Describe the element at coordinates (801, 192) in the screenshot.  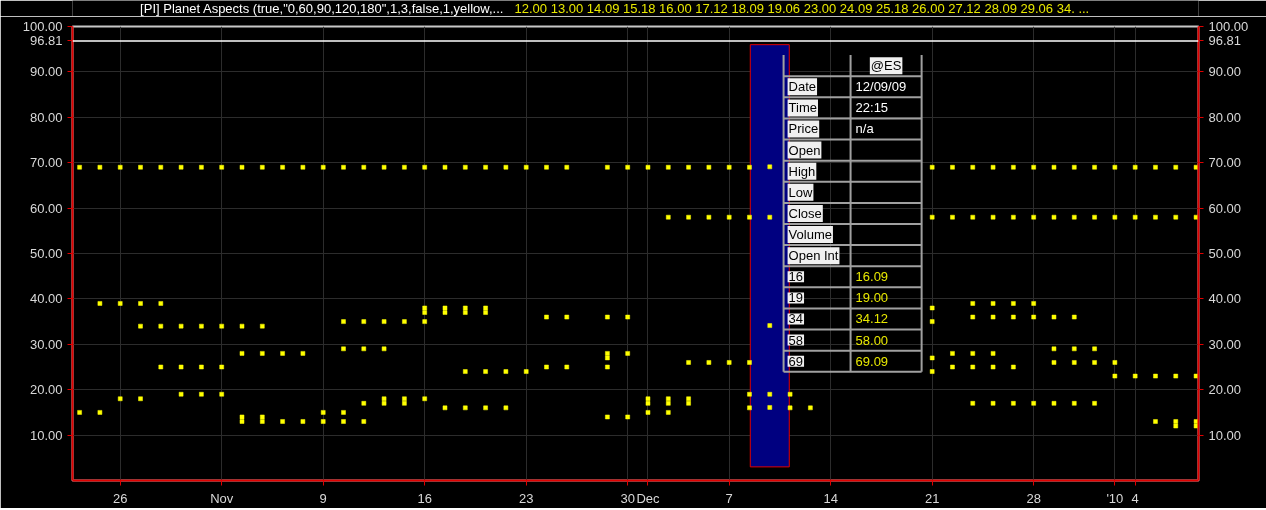
I see `annotation: Low` at that location.